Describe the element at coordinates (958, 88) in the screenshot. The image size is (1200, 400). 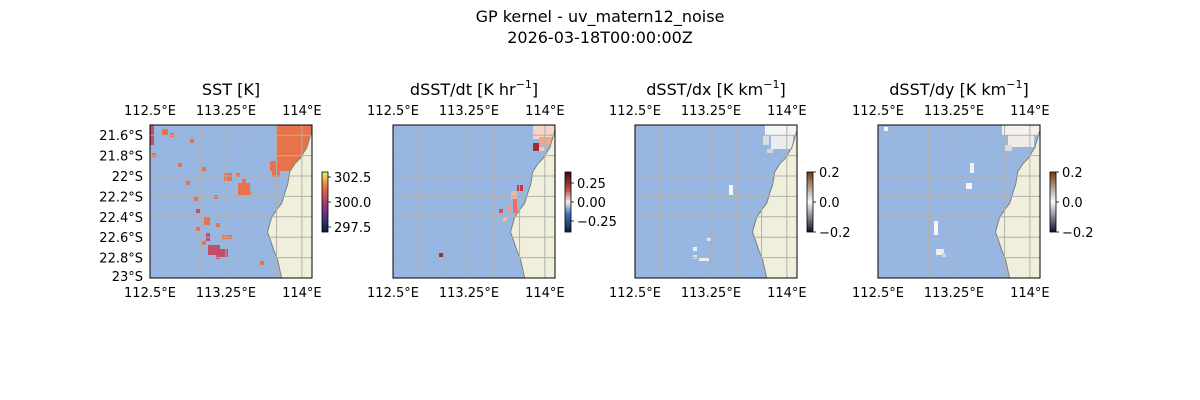
I see `panel-title: dSST/dy [K km−1]` at that location.